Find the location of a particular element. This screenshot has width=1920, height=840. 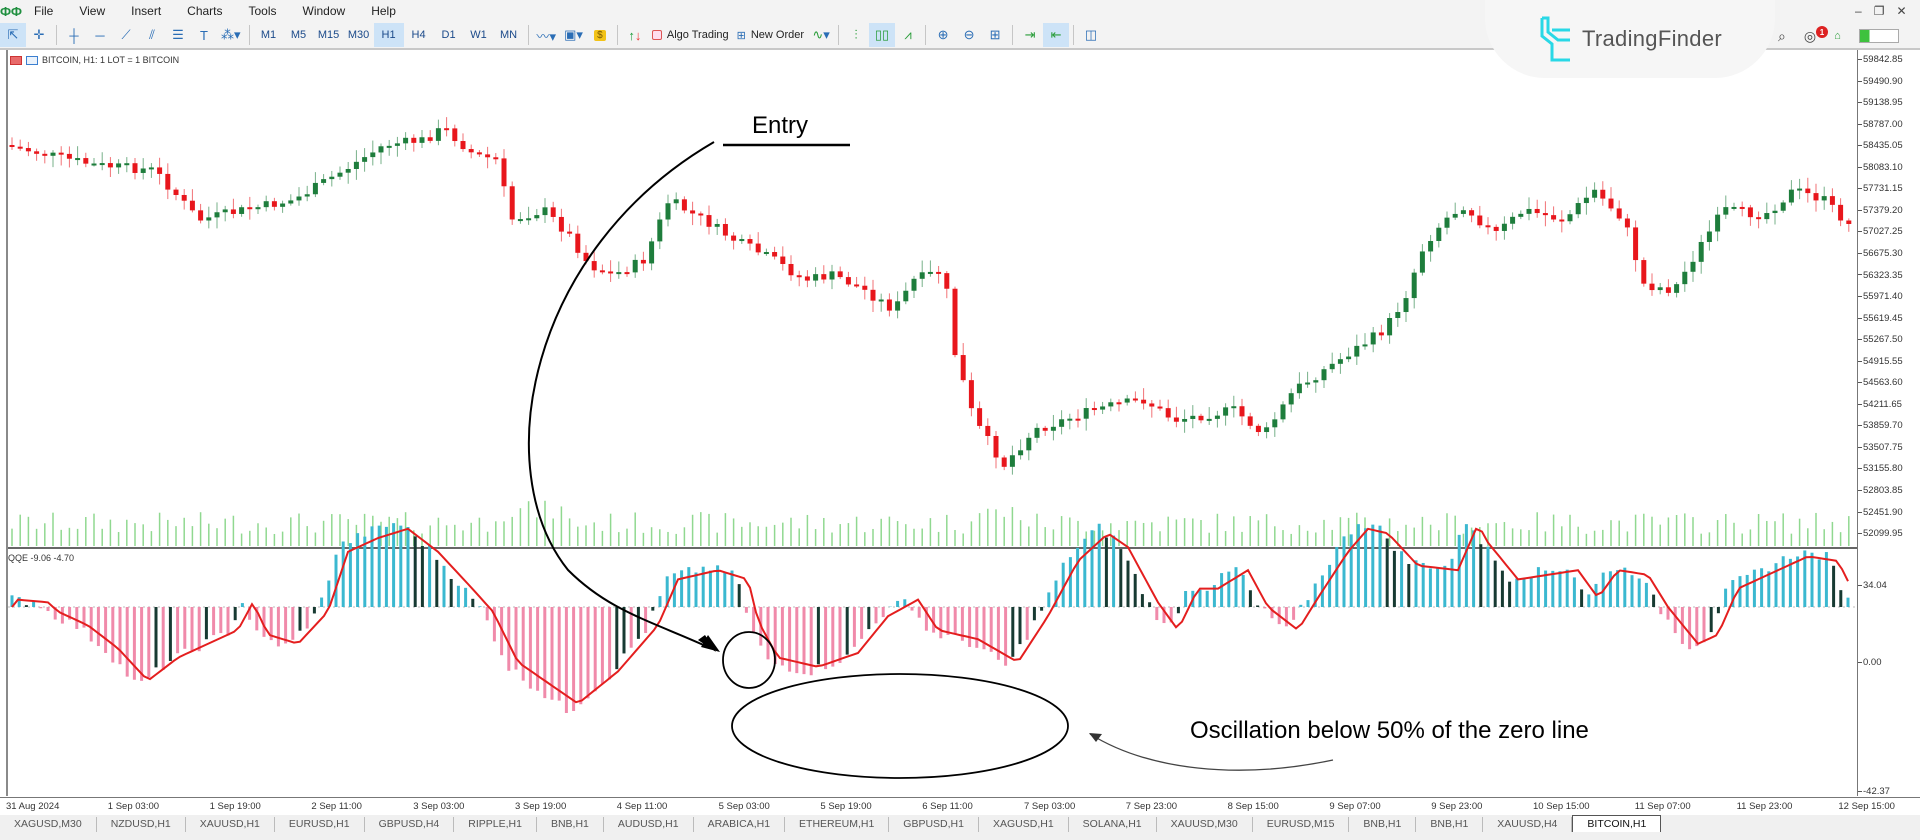

chart-tab: XAUUSD,H4 is located at coordinates (1528, 824).